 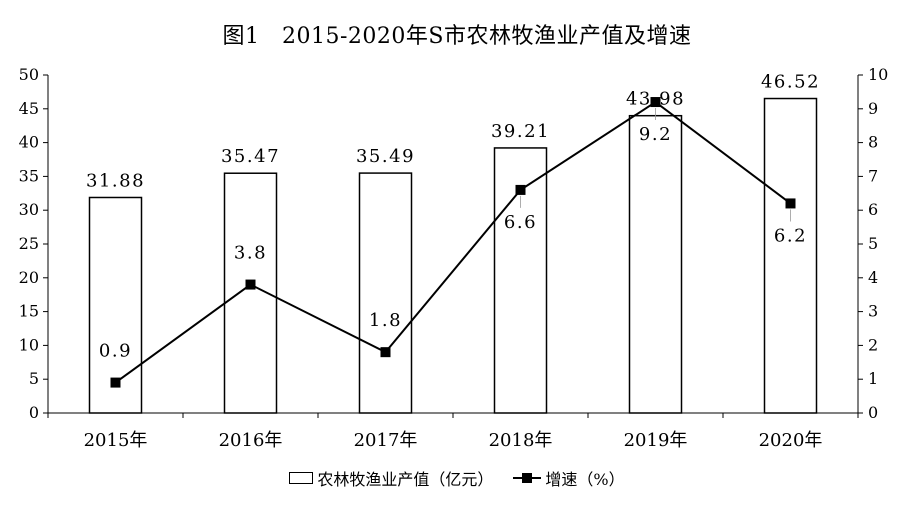 I want to click on bar-data-label: 46.52, so click(x=790, y=82).